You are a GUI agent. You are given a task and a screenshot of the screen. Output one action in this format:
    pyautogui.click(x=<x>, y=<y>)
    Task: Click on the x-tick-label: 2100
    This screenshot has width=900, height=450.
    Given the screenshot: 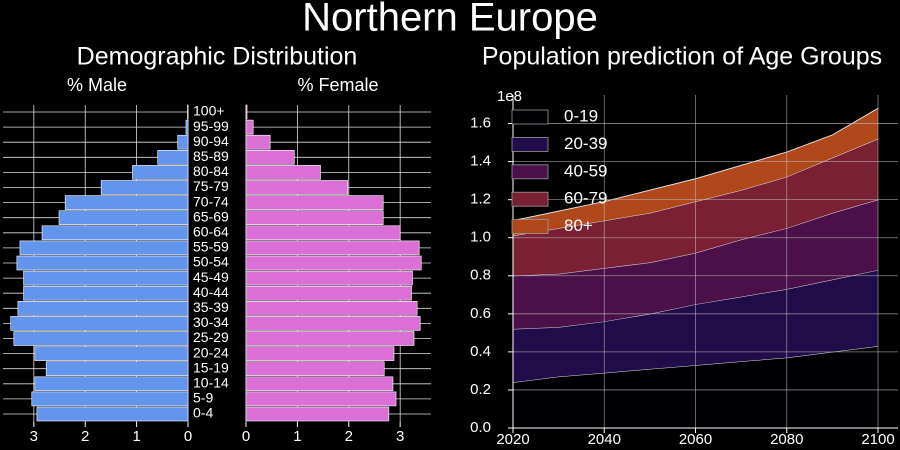 What is the action you would take?
    pyautogui.click(x=877, y=439)
    